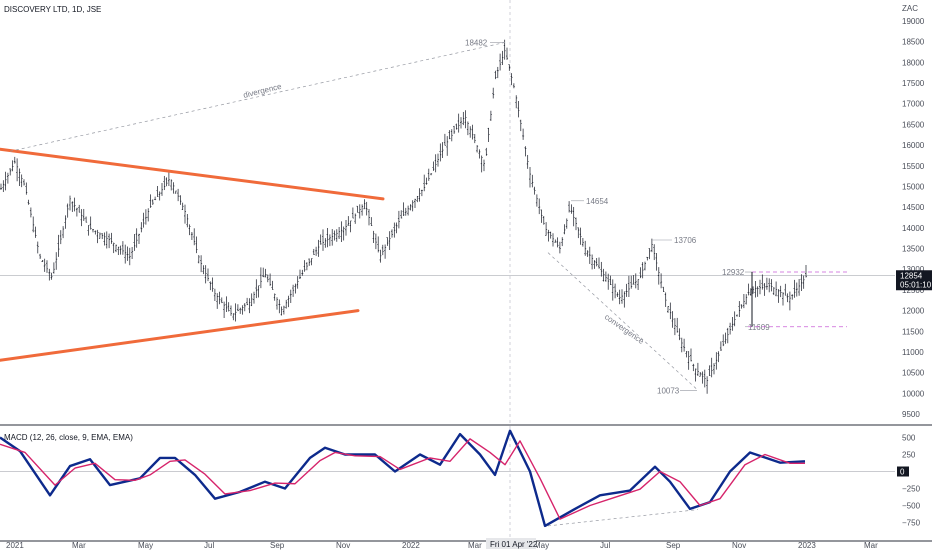 The height and width of the screenshot is (550, 932). Describe the element at coordinates (668, 390) in the screenshot. I see `annotation-price-label: 10073` at that location.